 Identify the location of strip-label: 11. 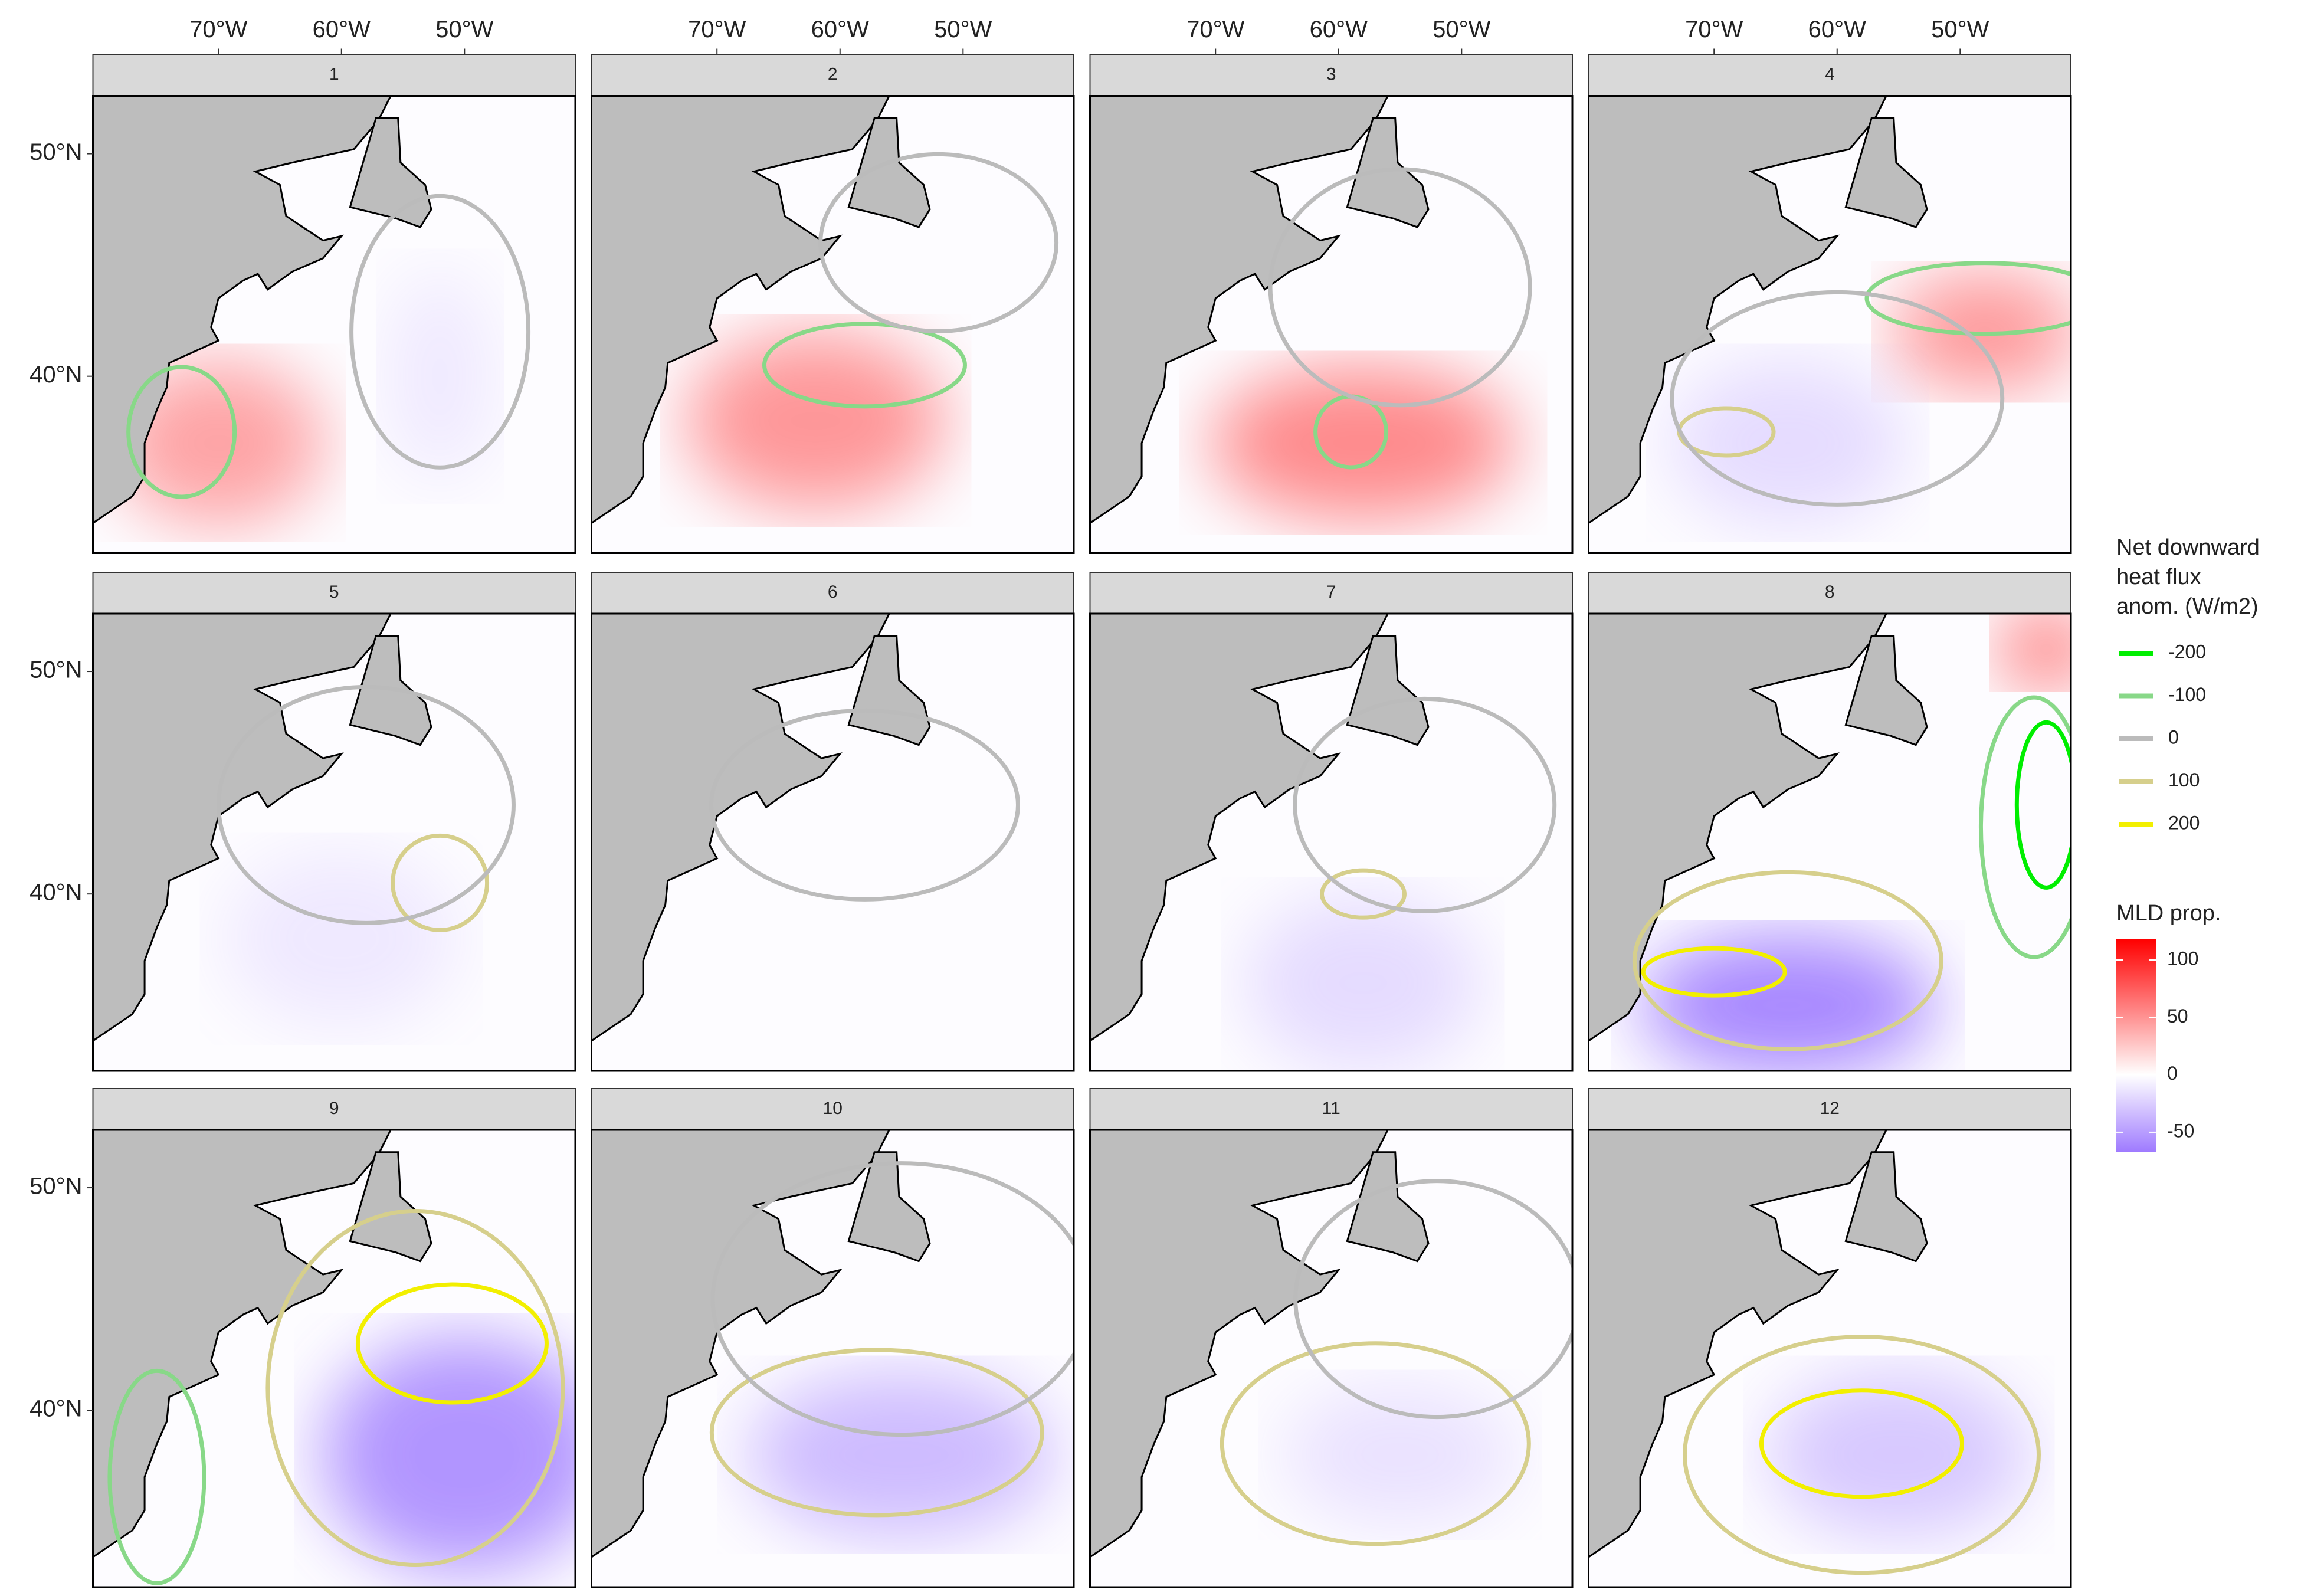
(1331, 1108).